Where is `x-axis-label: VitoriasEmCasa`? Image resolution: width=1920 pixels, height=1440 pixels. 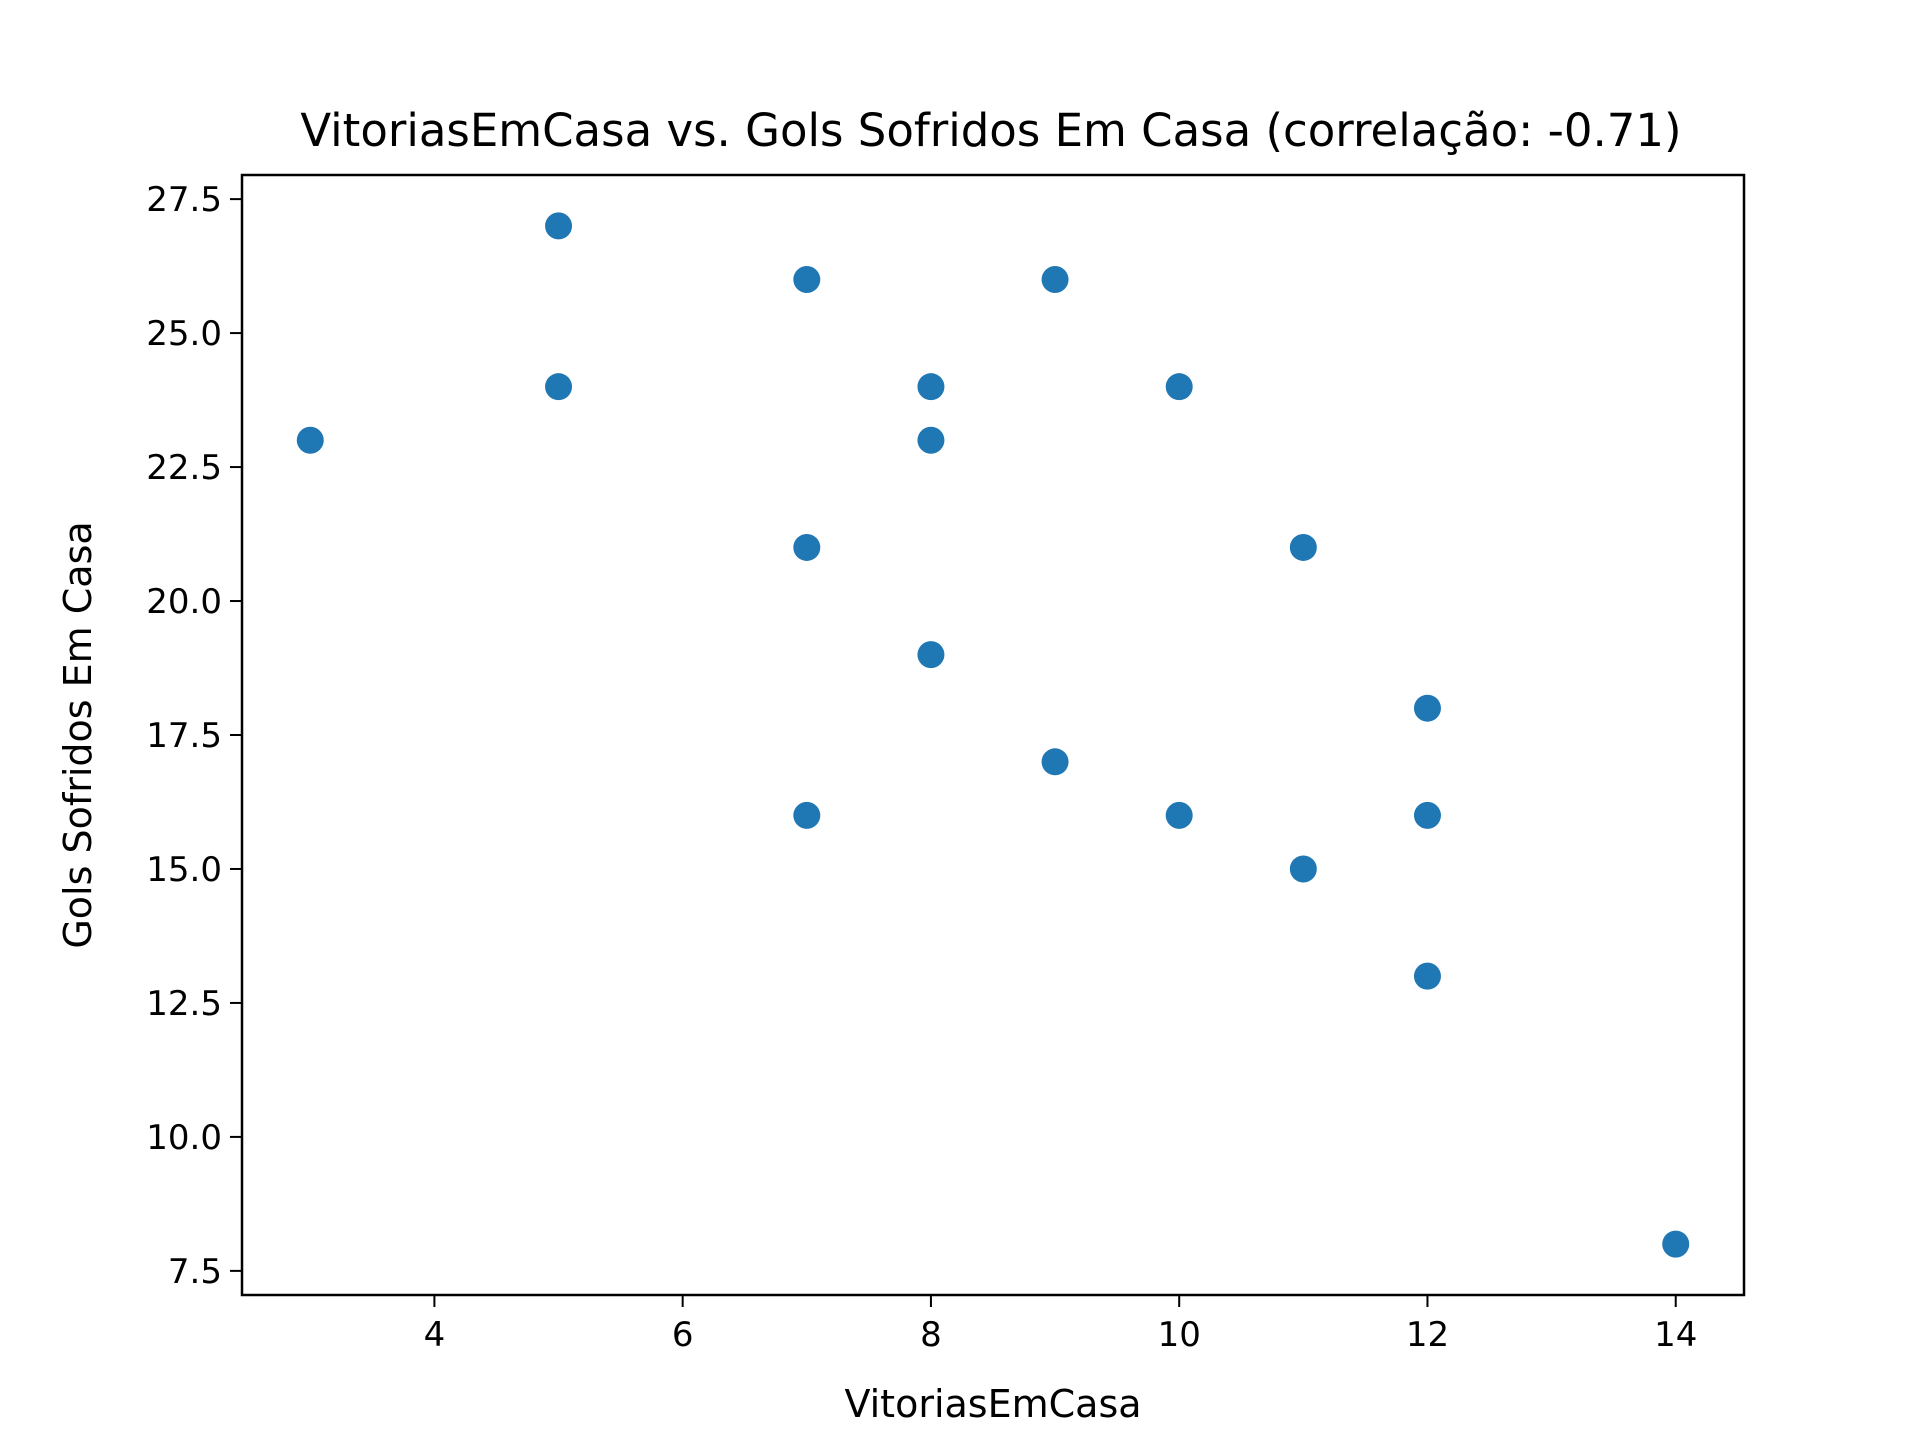 x-axis-label: VitoriasEmCasa is located at coordinates (992, 1404).